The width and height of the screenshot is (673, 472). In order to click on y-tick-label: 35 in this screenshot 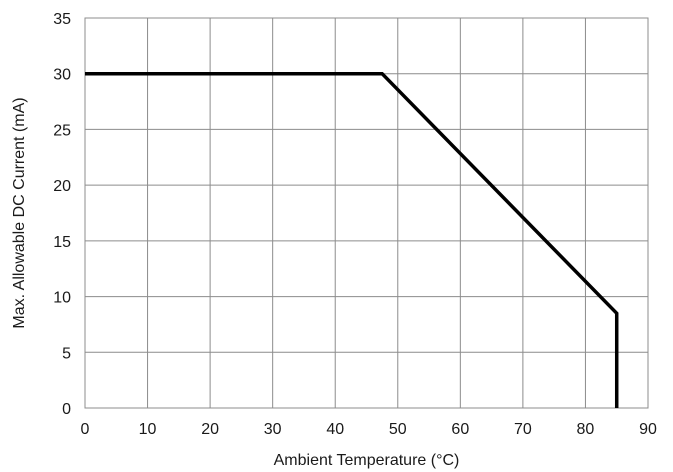, I will do `click(62, 19)`.